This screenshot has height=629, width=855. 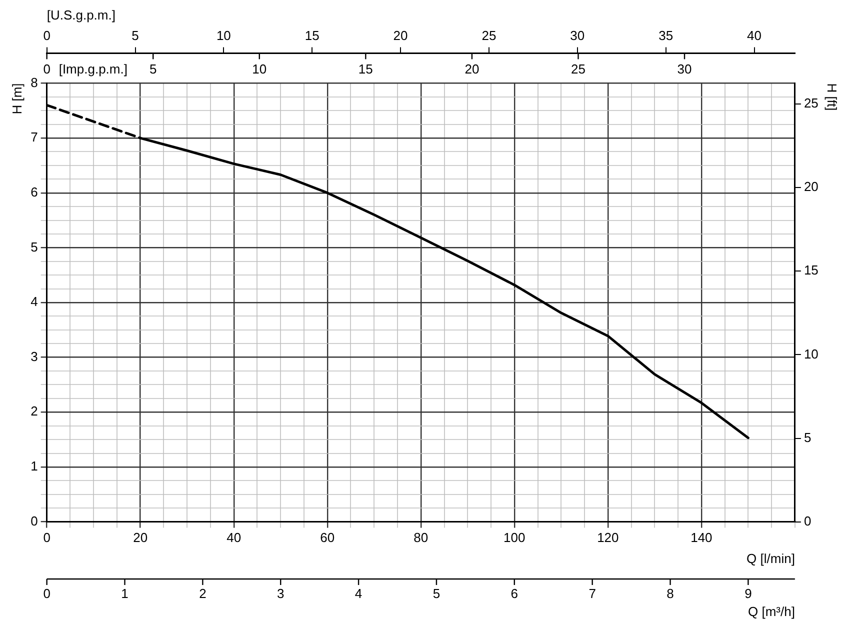 I want to click on x-tick-label: 40, so click(x=234, y=538).